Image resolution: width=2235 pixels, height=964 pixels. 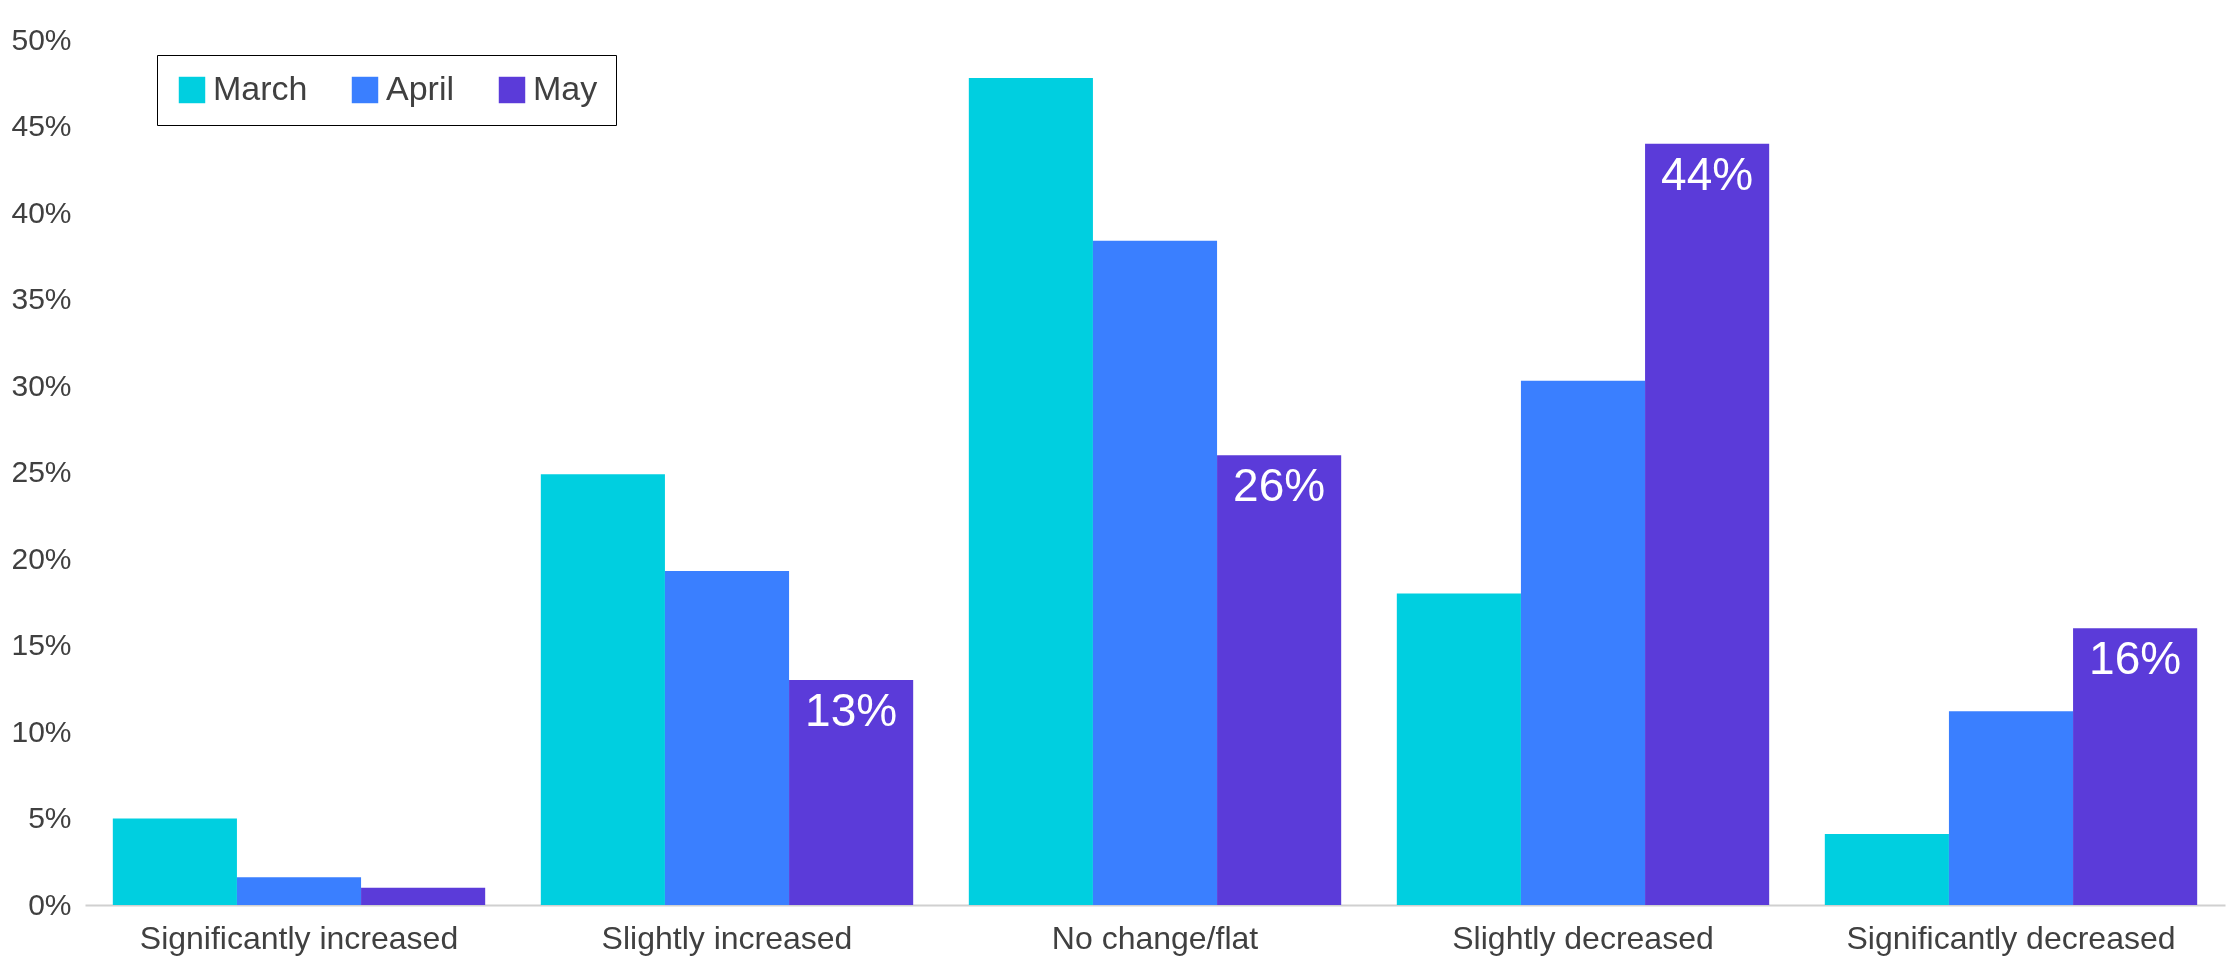 What do you see at coordinates (2135, 658) in the screenshot?
I see `data-label: 16%` at bounding box center [2135, 658].